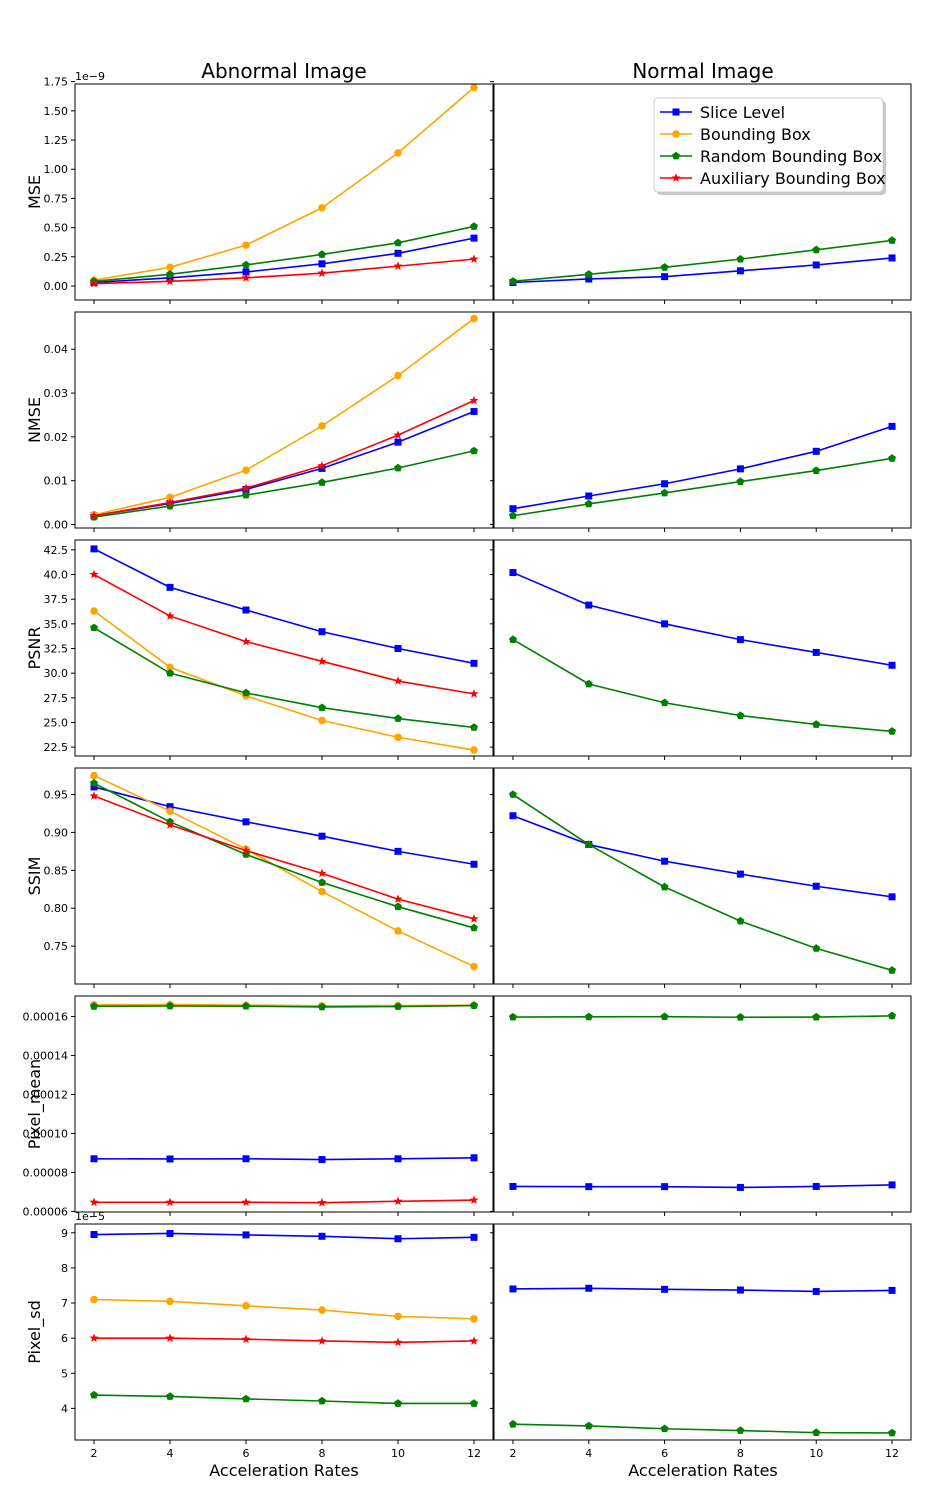  What do you see at coordinates (56, 286) in the screenshot?
I see `y-tick-label: 0.00` at bounding box center [56, 286].